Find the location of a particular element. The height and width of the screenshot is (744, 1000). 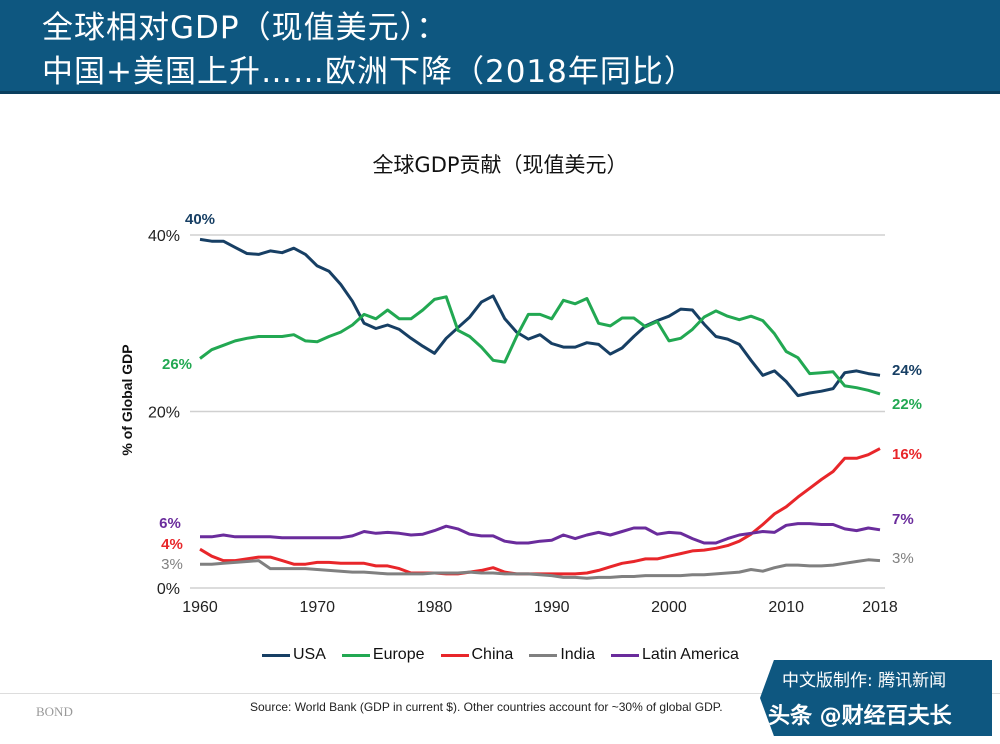

start-value-label: 26% is located at coordinates (177, 364).